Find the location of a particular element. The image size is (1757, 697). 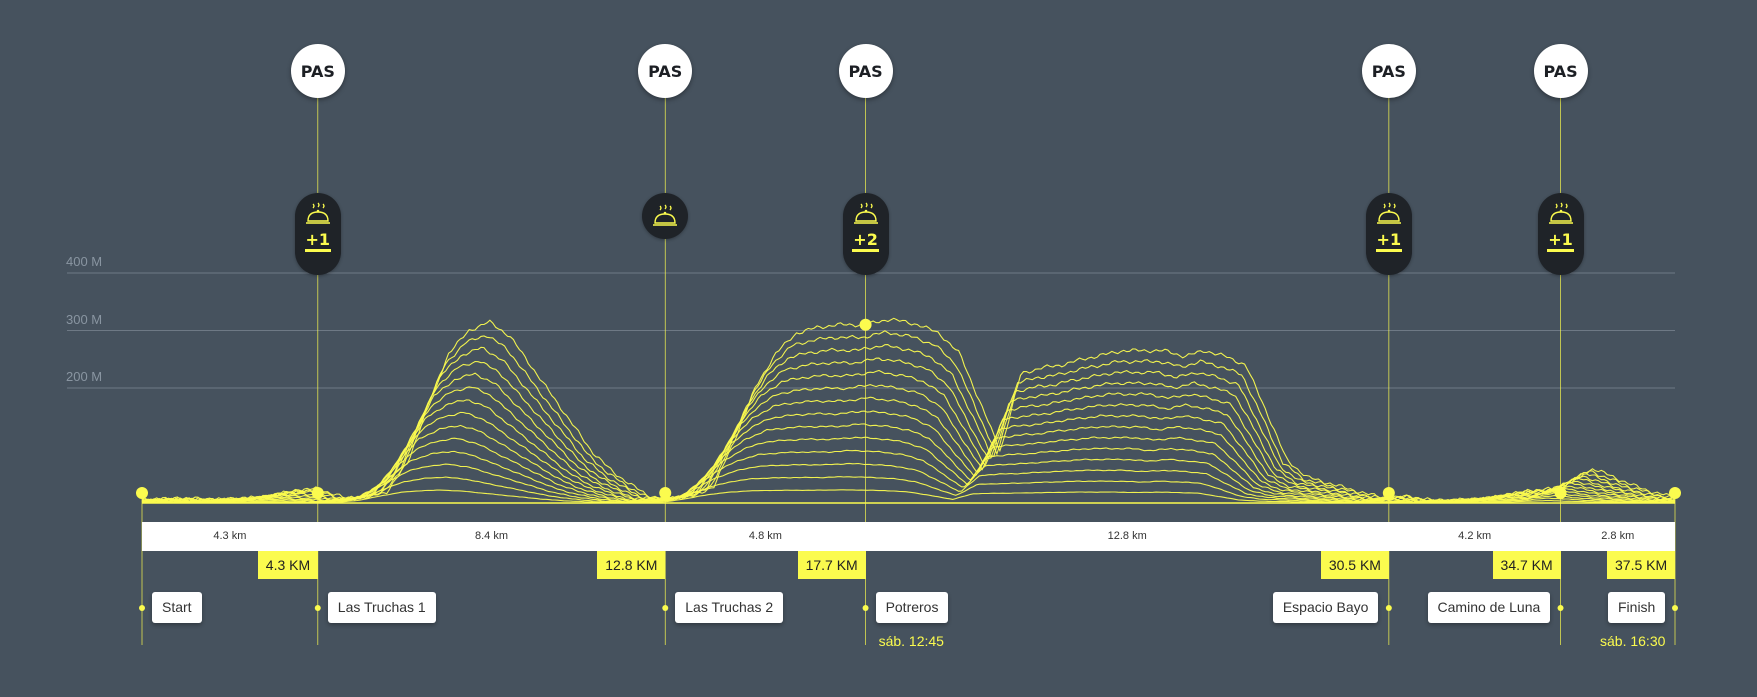

checkpoint-name: Start is located at coordinates (177, 607).